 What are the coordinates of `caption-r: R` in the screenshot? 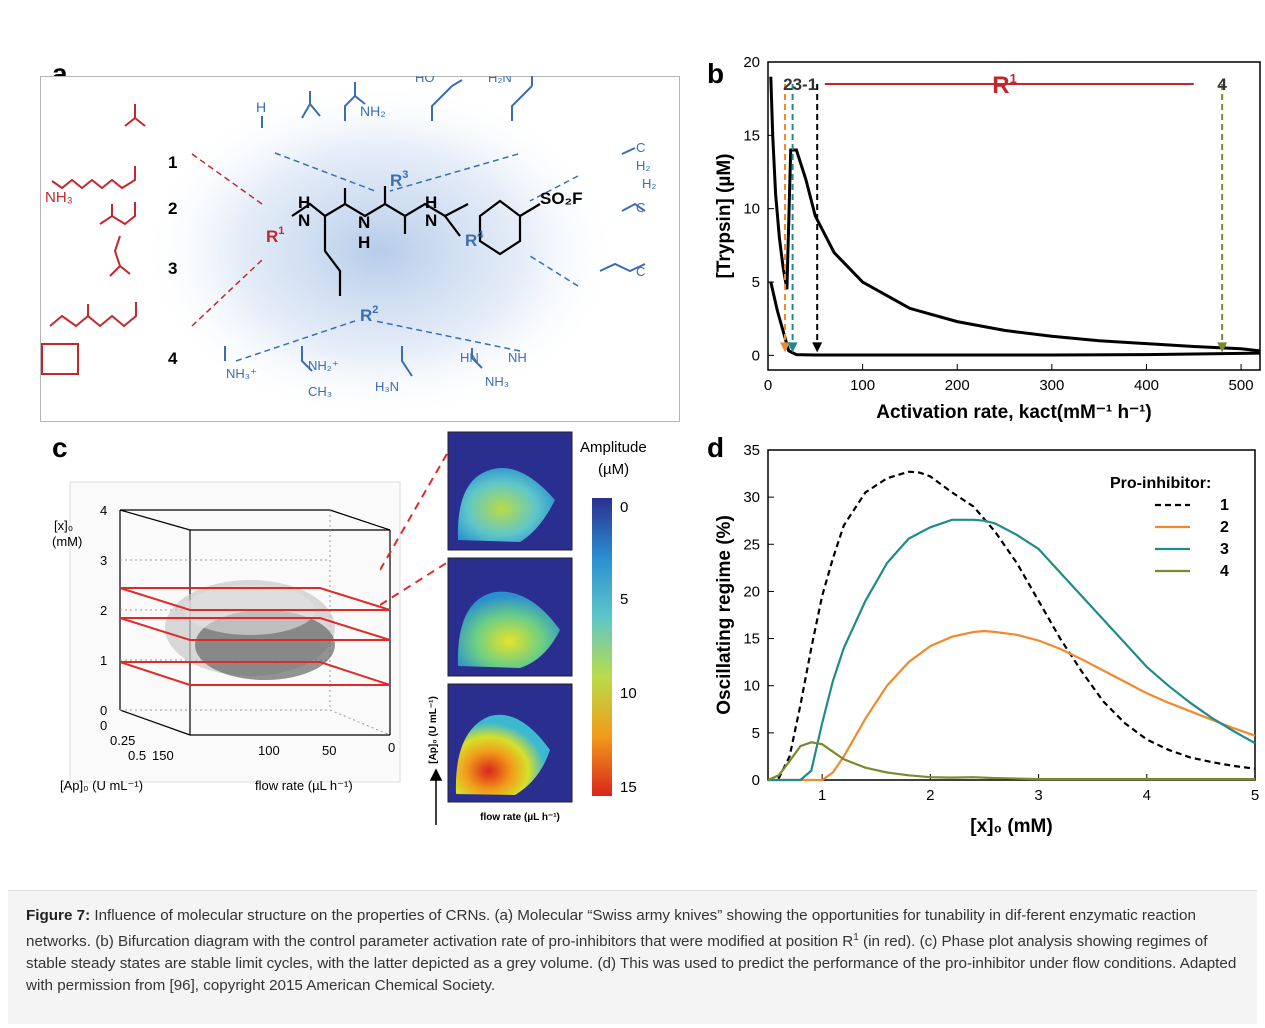 It's located at (848, 942).